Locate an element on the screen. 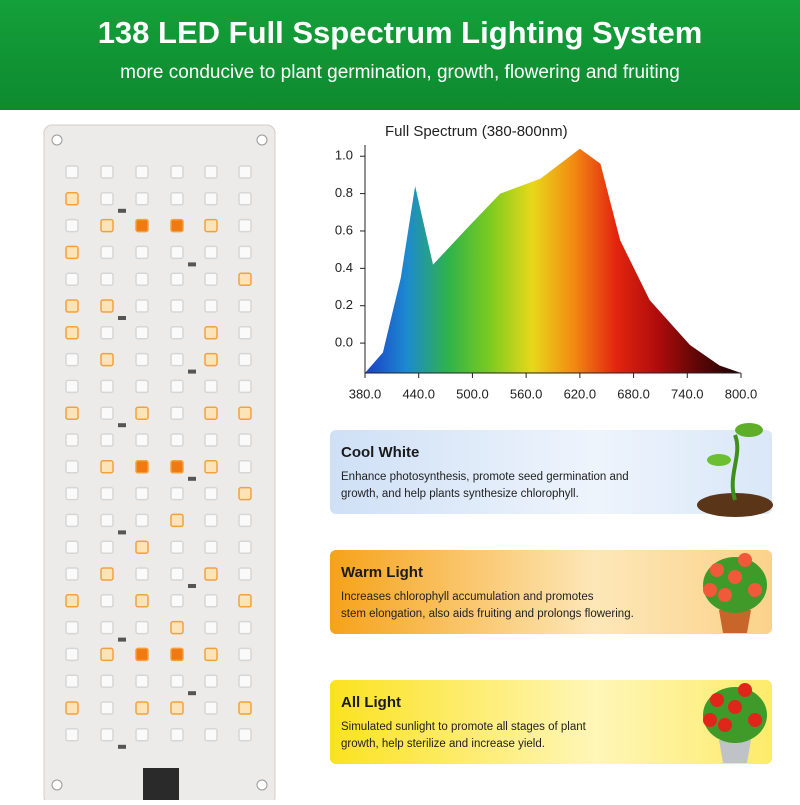 The image size is (800, 805). chart-title: Full Spectrum (380-800nm) is located at coordinates (476, 131).